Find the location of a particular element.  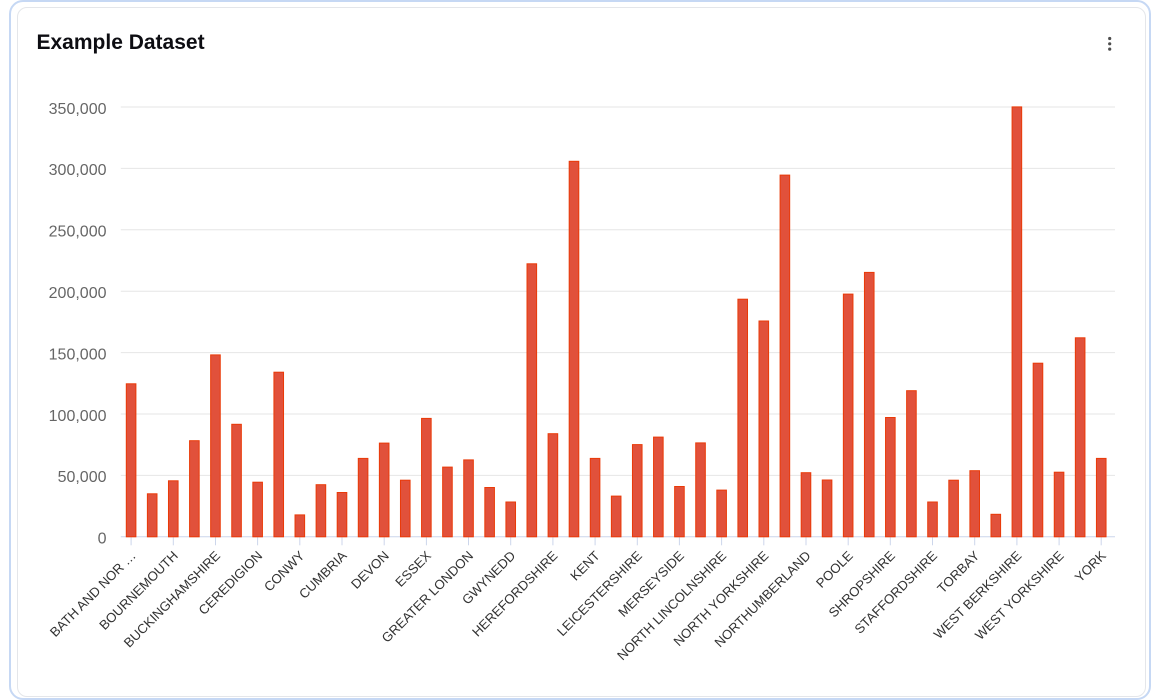

svg-text: BOURNEMOUTH is located at coordinates (138, 590).